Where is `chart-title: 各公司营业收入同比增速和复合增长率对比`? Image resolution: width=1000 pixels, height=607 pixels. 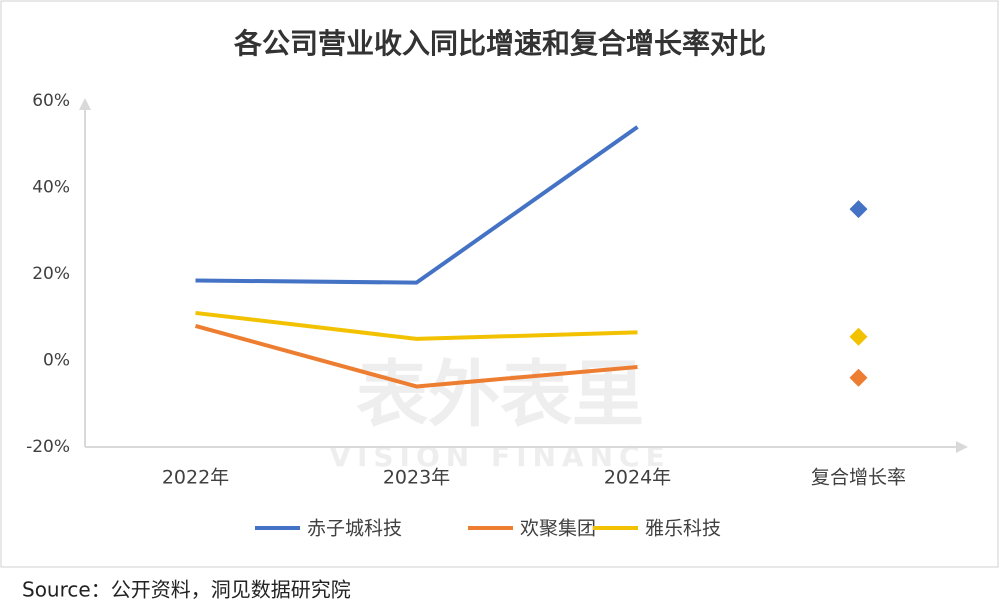
chart-title: 各公司营业收入同比增速和复合增长率对比 is located at coordinates (499, 43).